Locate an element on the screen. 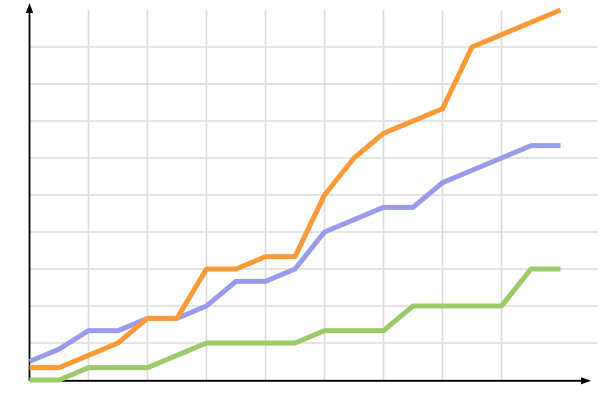 The image size is (600, 400). x-axis-arrow-icon is located at coordinates (586, 381).